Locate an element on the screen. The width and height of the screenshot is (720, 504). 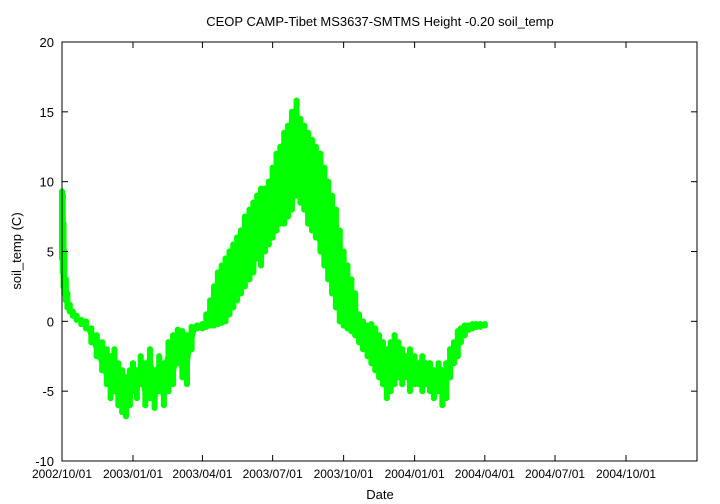
y-axis-label: soil_temp (C) is located at coordinates (16, 250).